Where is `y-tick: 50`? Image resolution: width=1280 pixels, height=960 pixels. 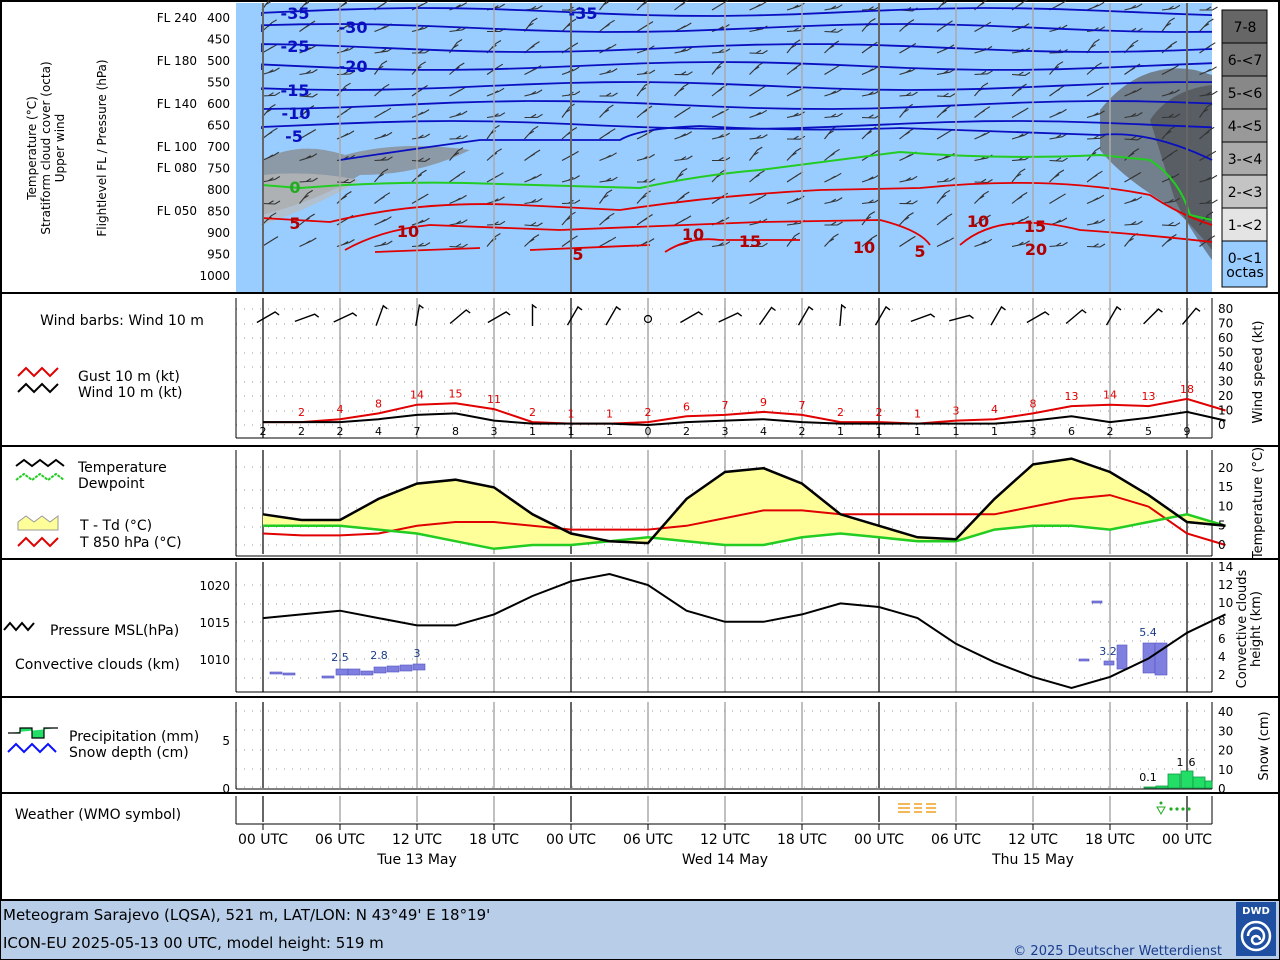
y-tick: 50 is located at coordinates (1225, 353).